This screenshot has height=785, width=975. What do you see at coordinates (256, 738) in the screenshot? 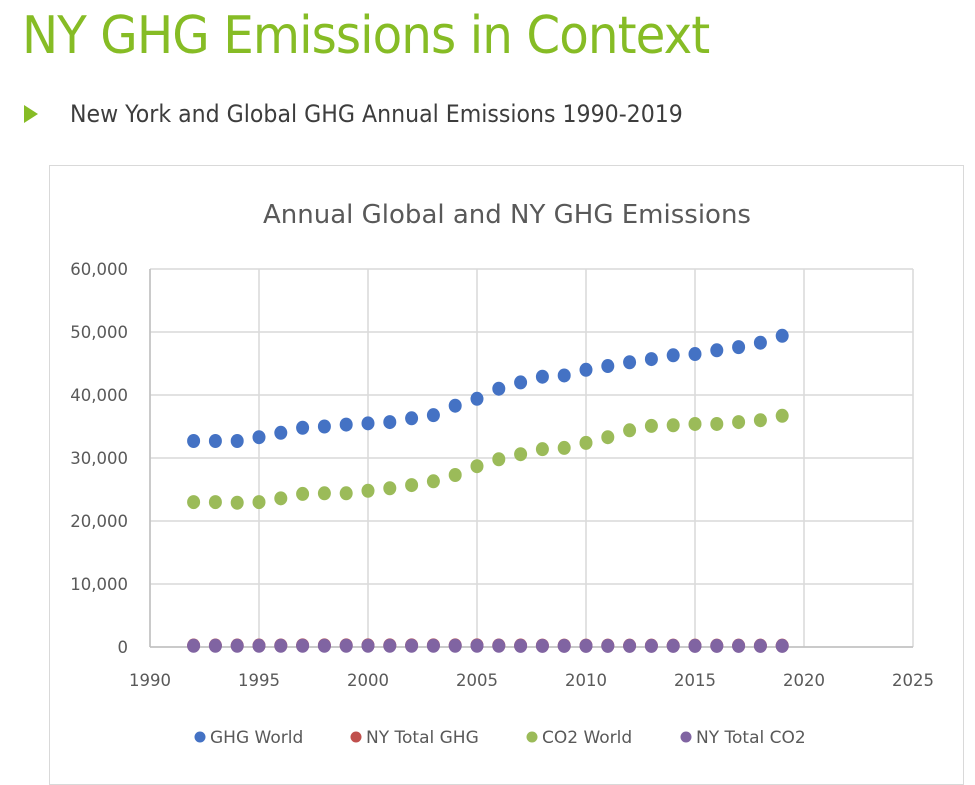
I see `legend-label: GHG World` at bounding box center [256, 738].